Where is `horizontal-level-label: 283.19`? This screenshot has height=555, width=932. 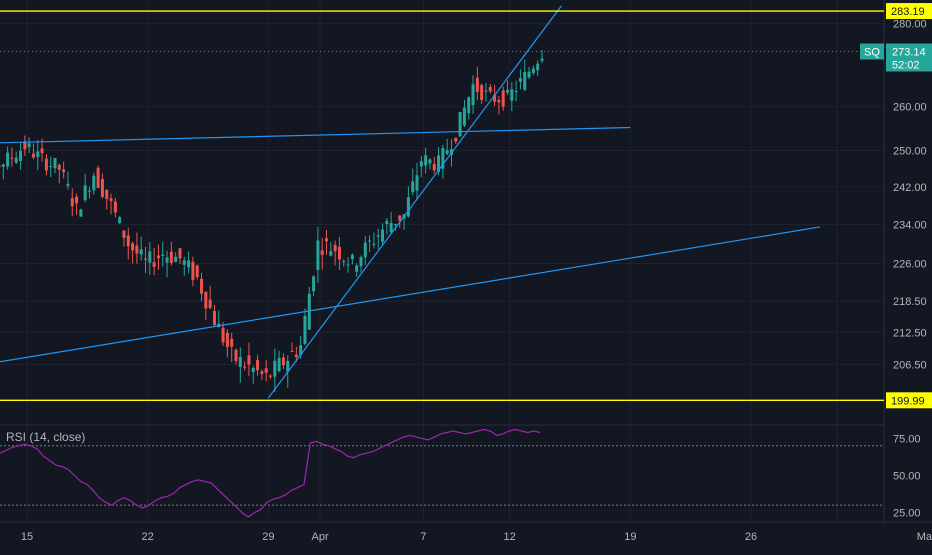
horizontal-level-label: 283.19 is located at coordinates (908, 12).